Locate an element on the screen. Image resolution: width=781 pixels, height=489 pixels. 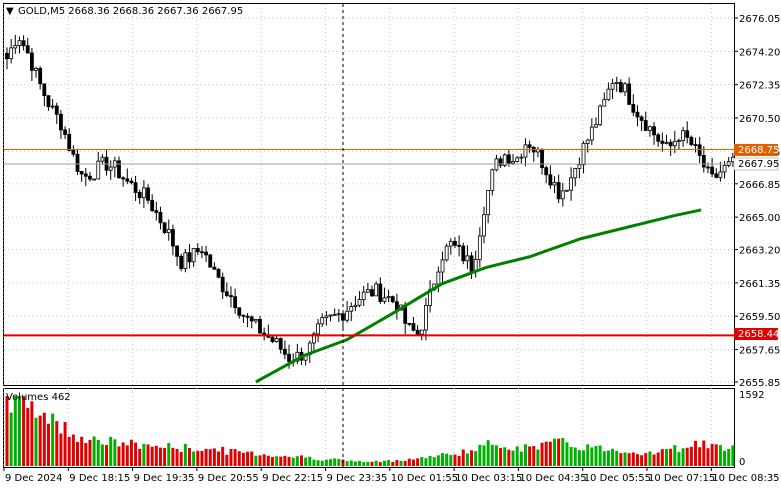
volume-min-label: 0 is located at coordinates (742, 462).